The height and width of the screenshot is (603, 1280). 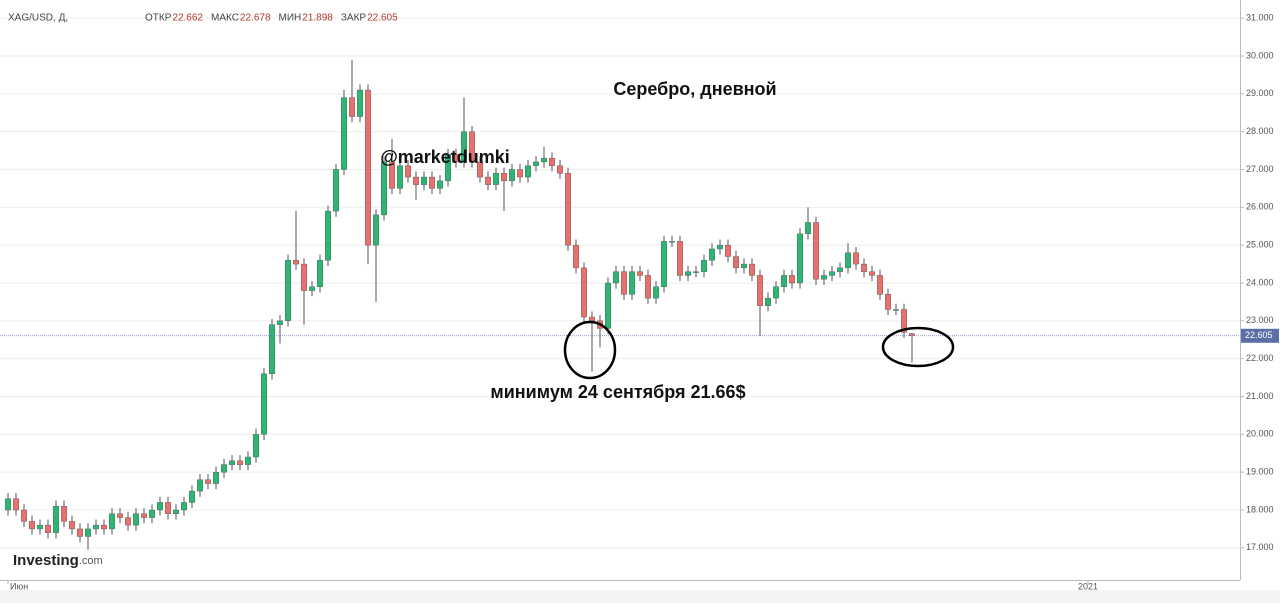 What do you see at coordinates (290, 18) in the screenshot?
I see `header-label: МИН` at bounding box center [290, 18].